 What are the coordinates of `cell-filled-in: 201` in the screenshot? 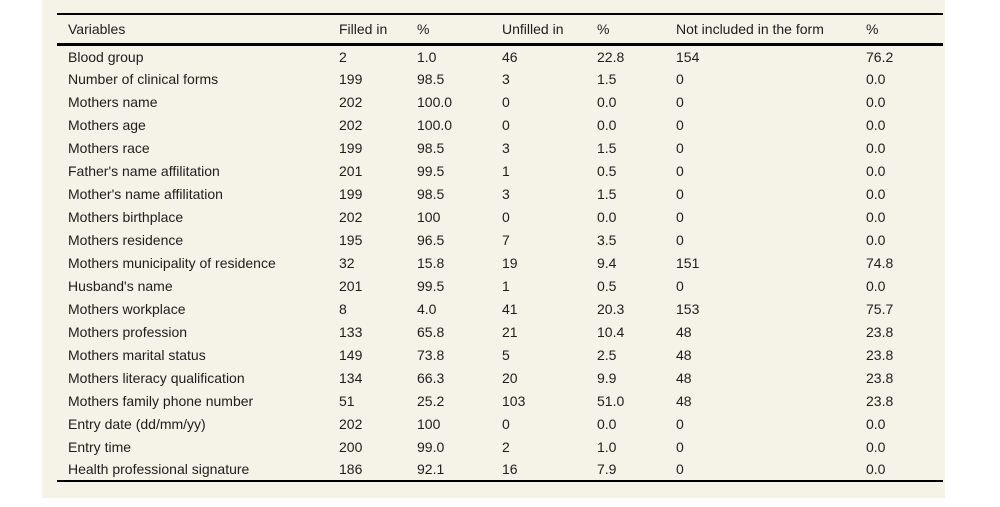 It's located at (351, 170).